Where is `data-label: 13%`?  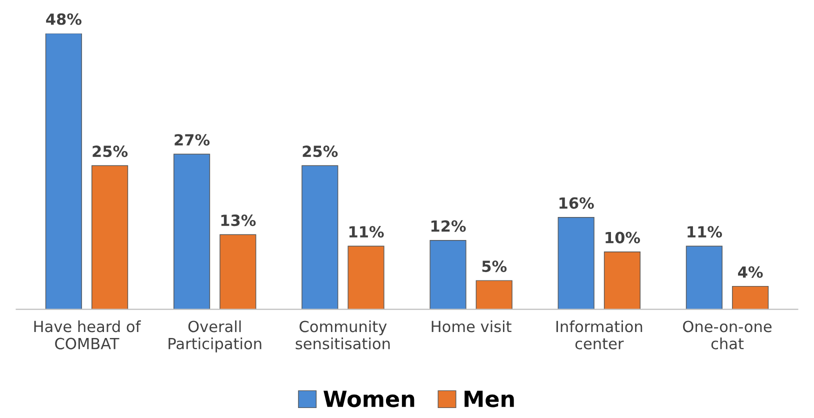 data-label: 13% is located at coordinates (238, 220).